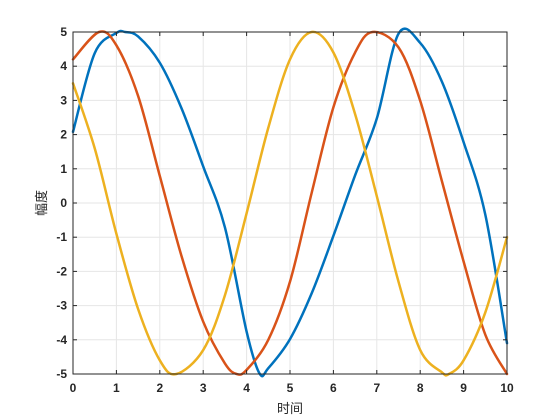 This screenshot has width=560, height=420. Describe the element at coordinates (63, 100) in the screenshot. I see `y-tick-label: 3` at that location.